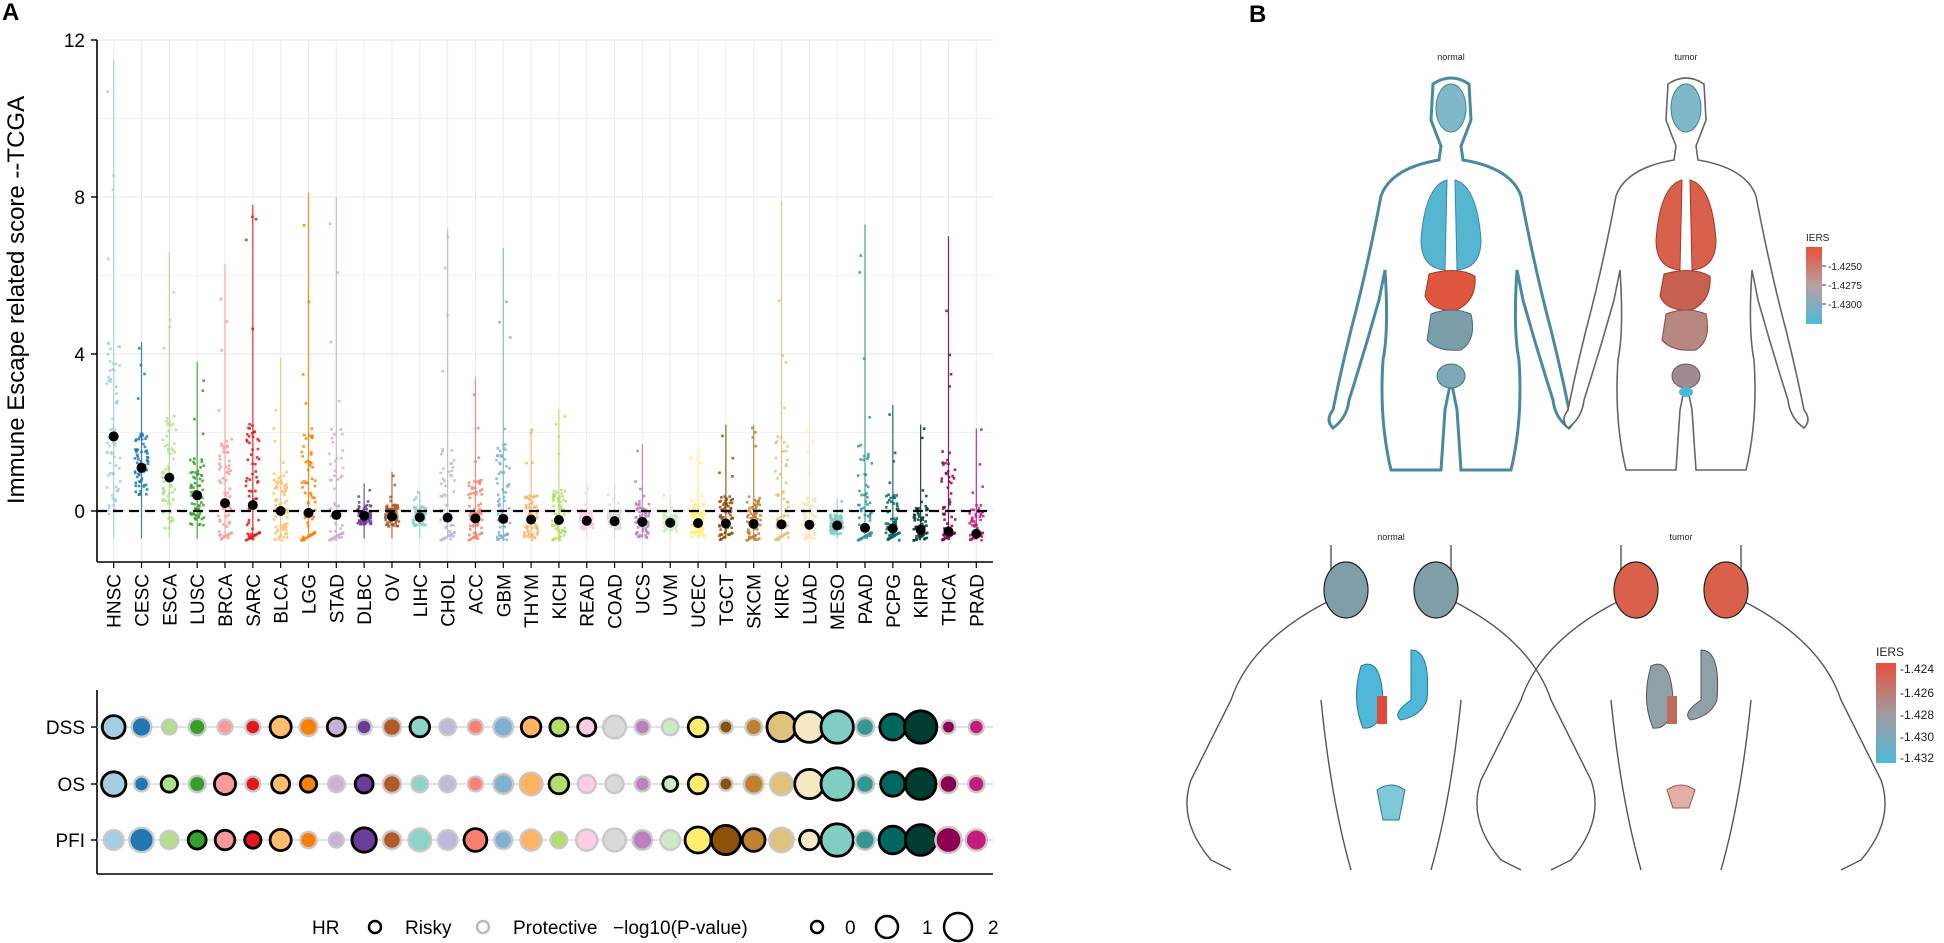  Describe the element at coordinates (1686, 108) in the screenshot. I see `tumor-brain` at that location.